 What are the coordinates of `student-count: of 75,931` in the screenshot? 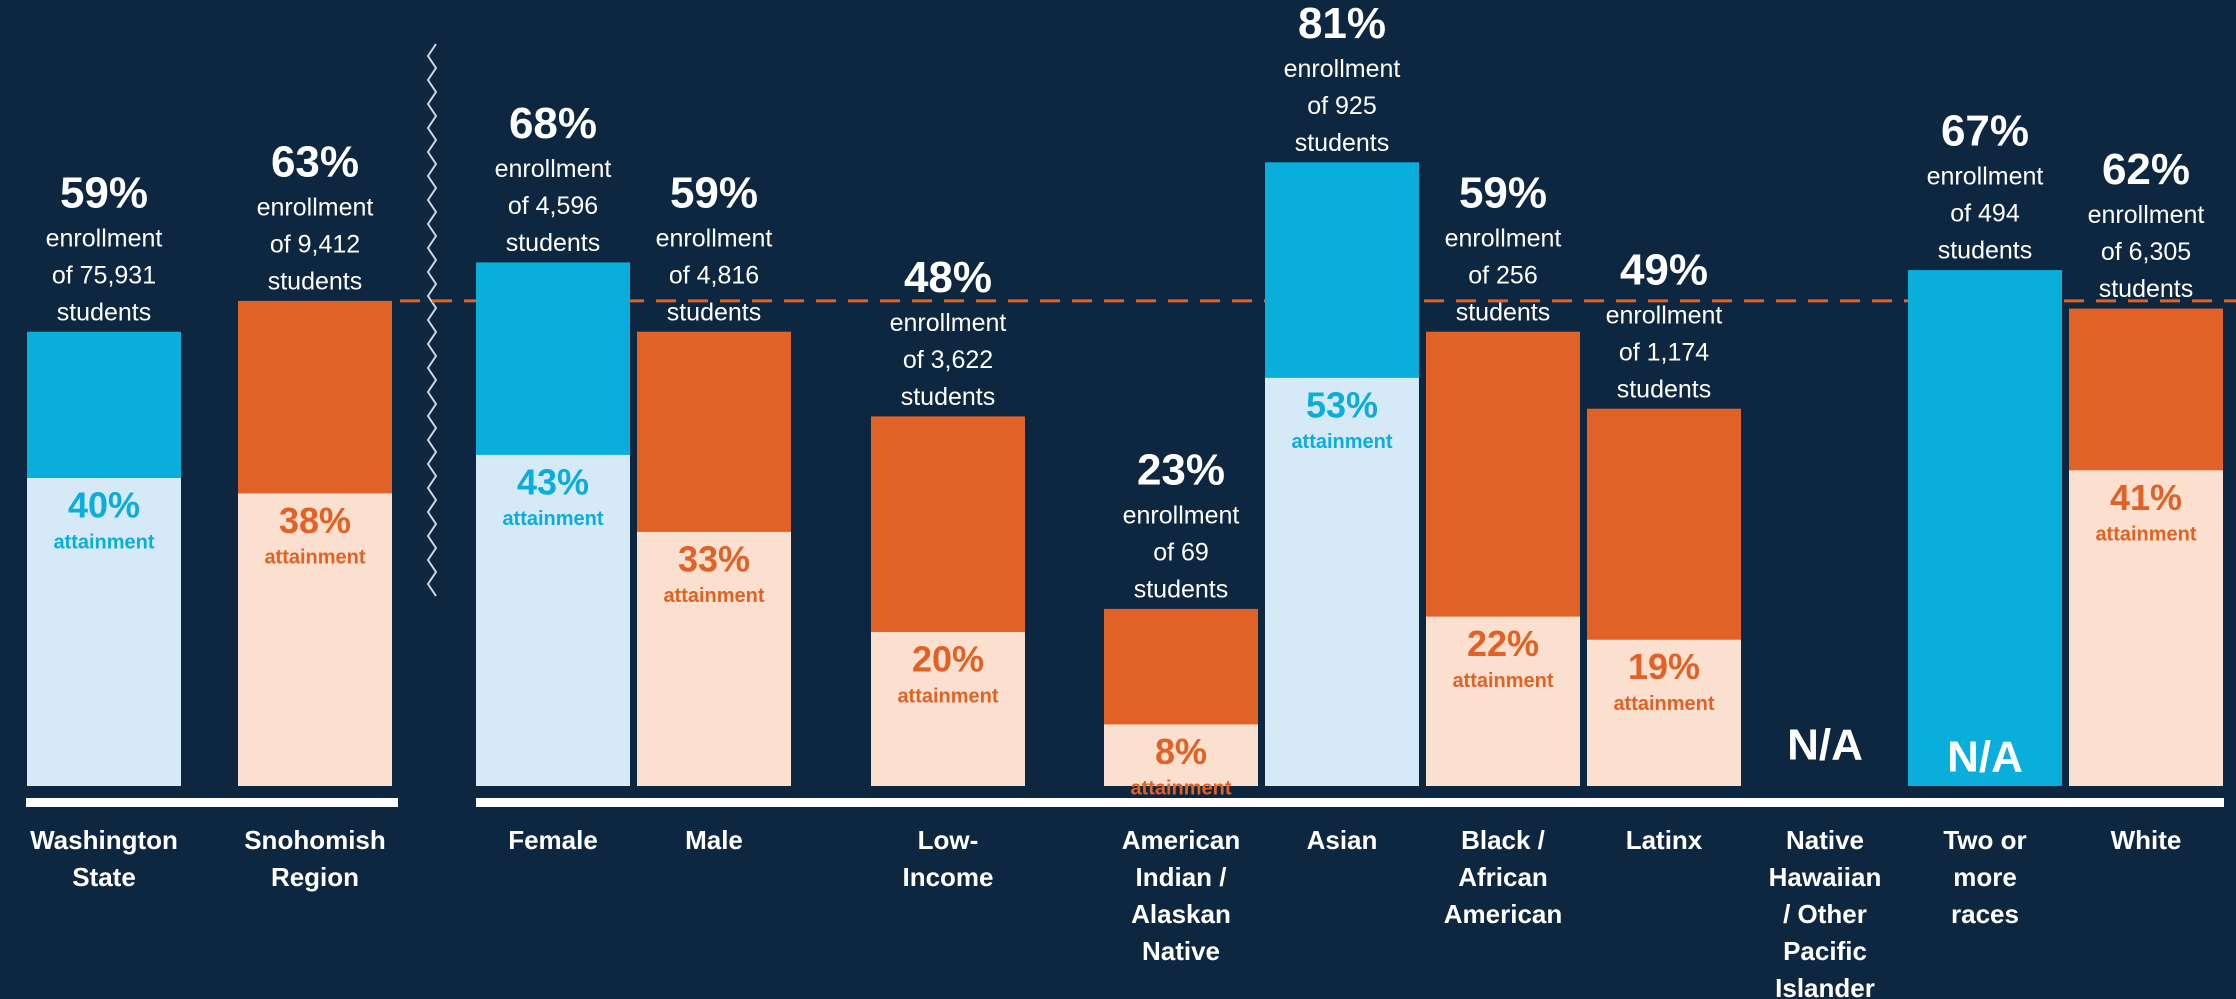 It's located at (104, 275).